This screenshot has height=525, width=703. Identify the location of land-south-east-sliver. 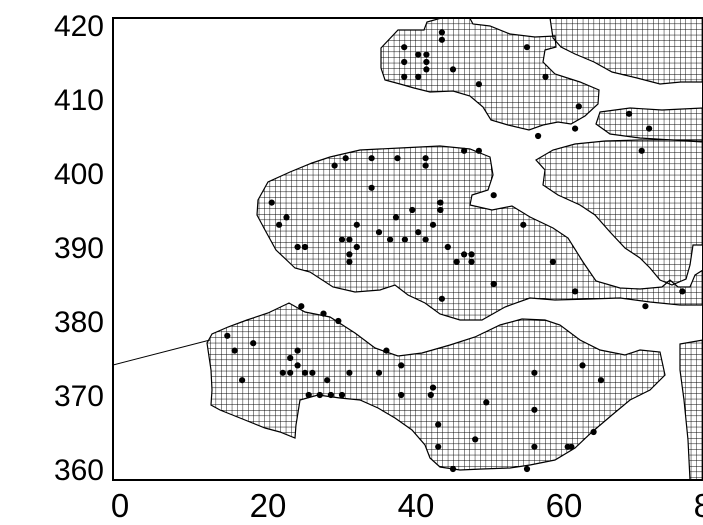
(691, 409).